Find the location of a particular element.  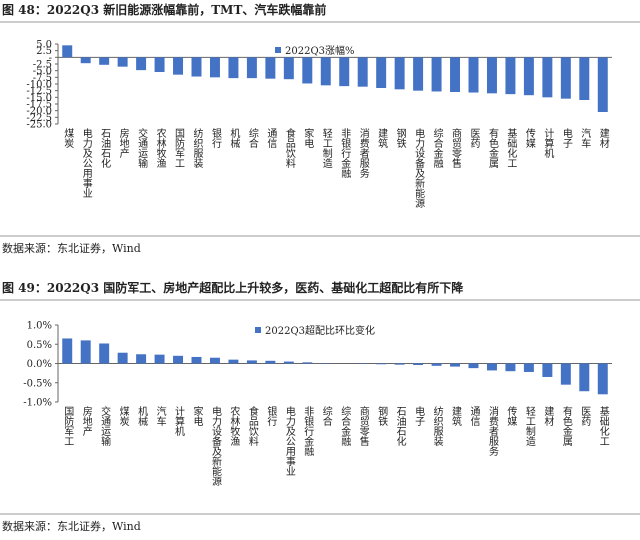

x-tick-label: 汽车 is located at coordinates (160, 416).